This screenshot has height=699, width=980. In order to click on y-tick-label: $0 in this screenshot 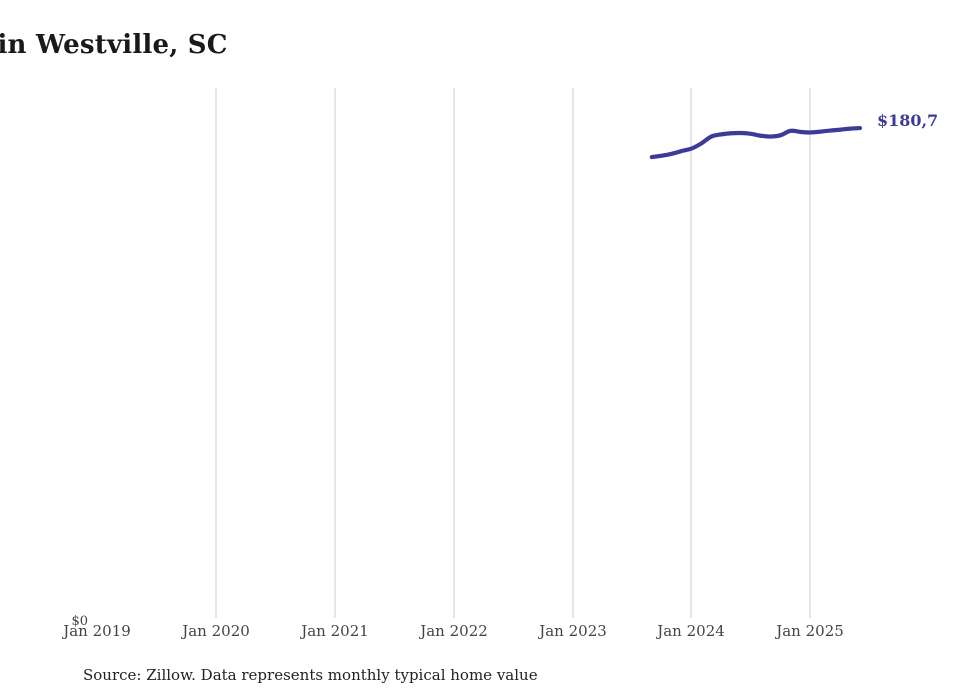, I will do `click(79, 621)`.